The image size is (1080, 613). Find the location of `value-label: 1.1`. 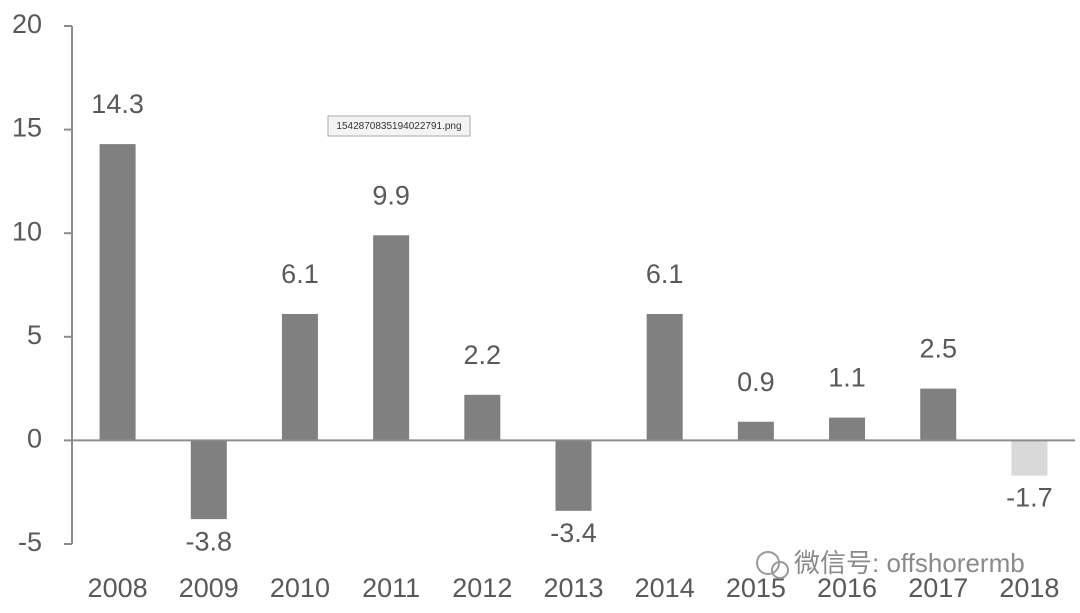

value-label: 1.1 is located at coordinates (847, 378).